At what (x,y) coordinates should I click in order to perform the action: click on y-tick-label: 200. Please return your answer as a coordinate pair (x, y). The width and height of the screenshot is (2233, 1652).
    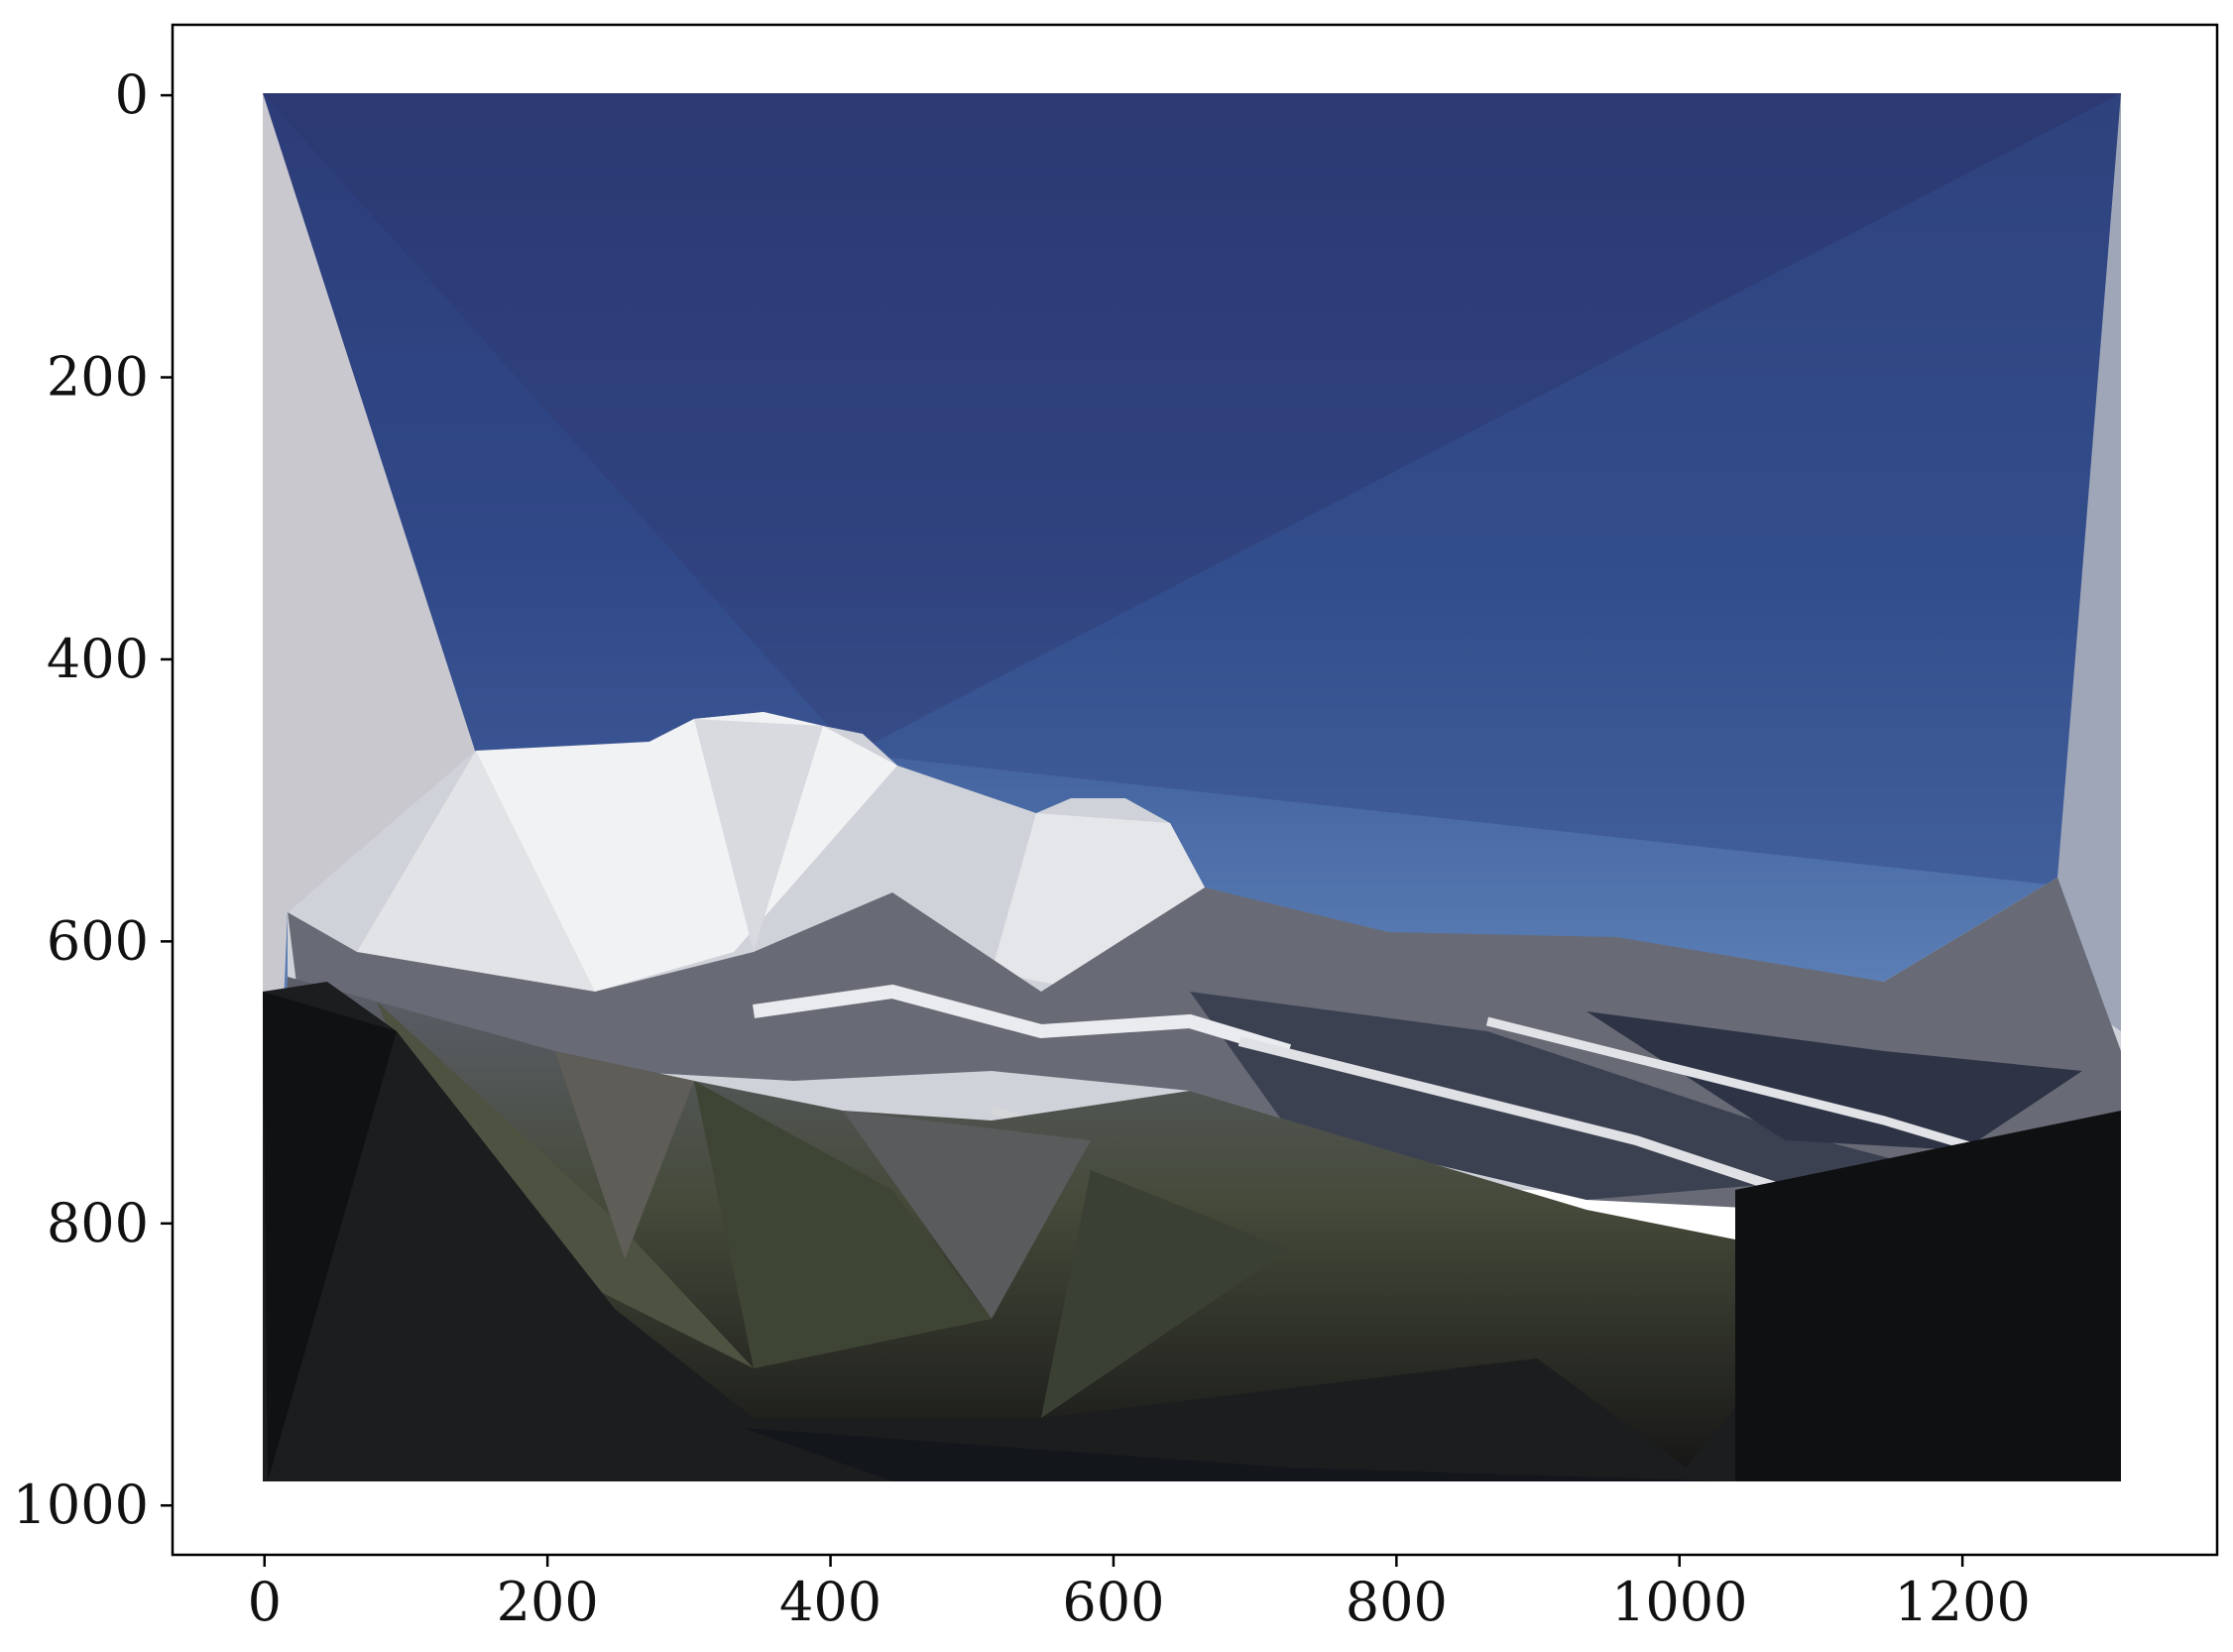
    Looking at the image, I should click on (98, 377).